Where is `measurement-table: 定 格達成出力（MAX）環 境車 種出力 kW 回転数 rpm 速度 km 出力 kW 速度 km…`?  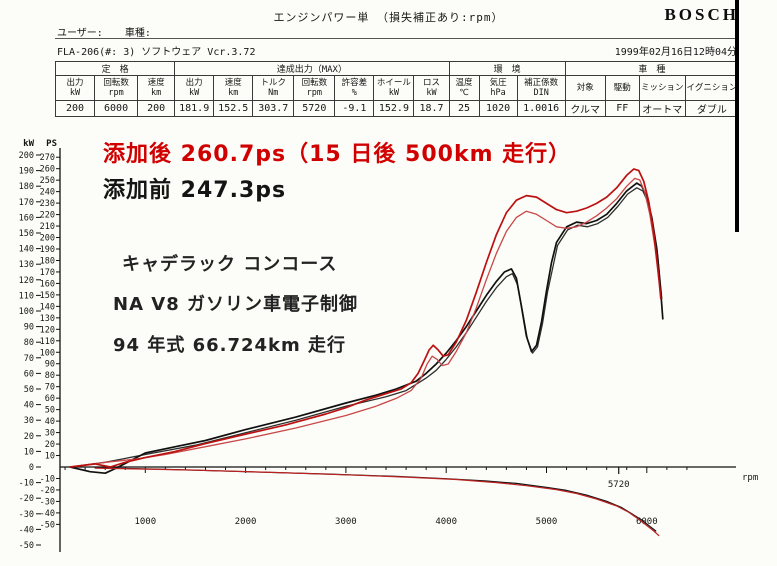
measurement-table: 定 格達成出力（MAX）環 境車 種出力 kW 回転数 rpm 速度 km 出力 kW 速度 km… is located at coordinates (397, 89).